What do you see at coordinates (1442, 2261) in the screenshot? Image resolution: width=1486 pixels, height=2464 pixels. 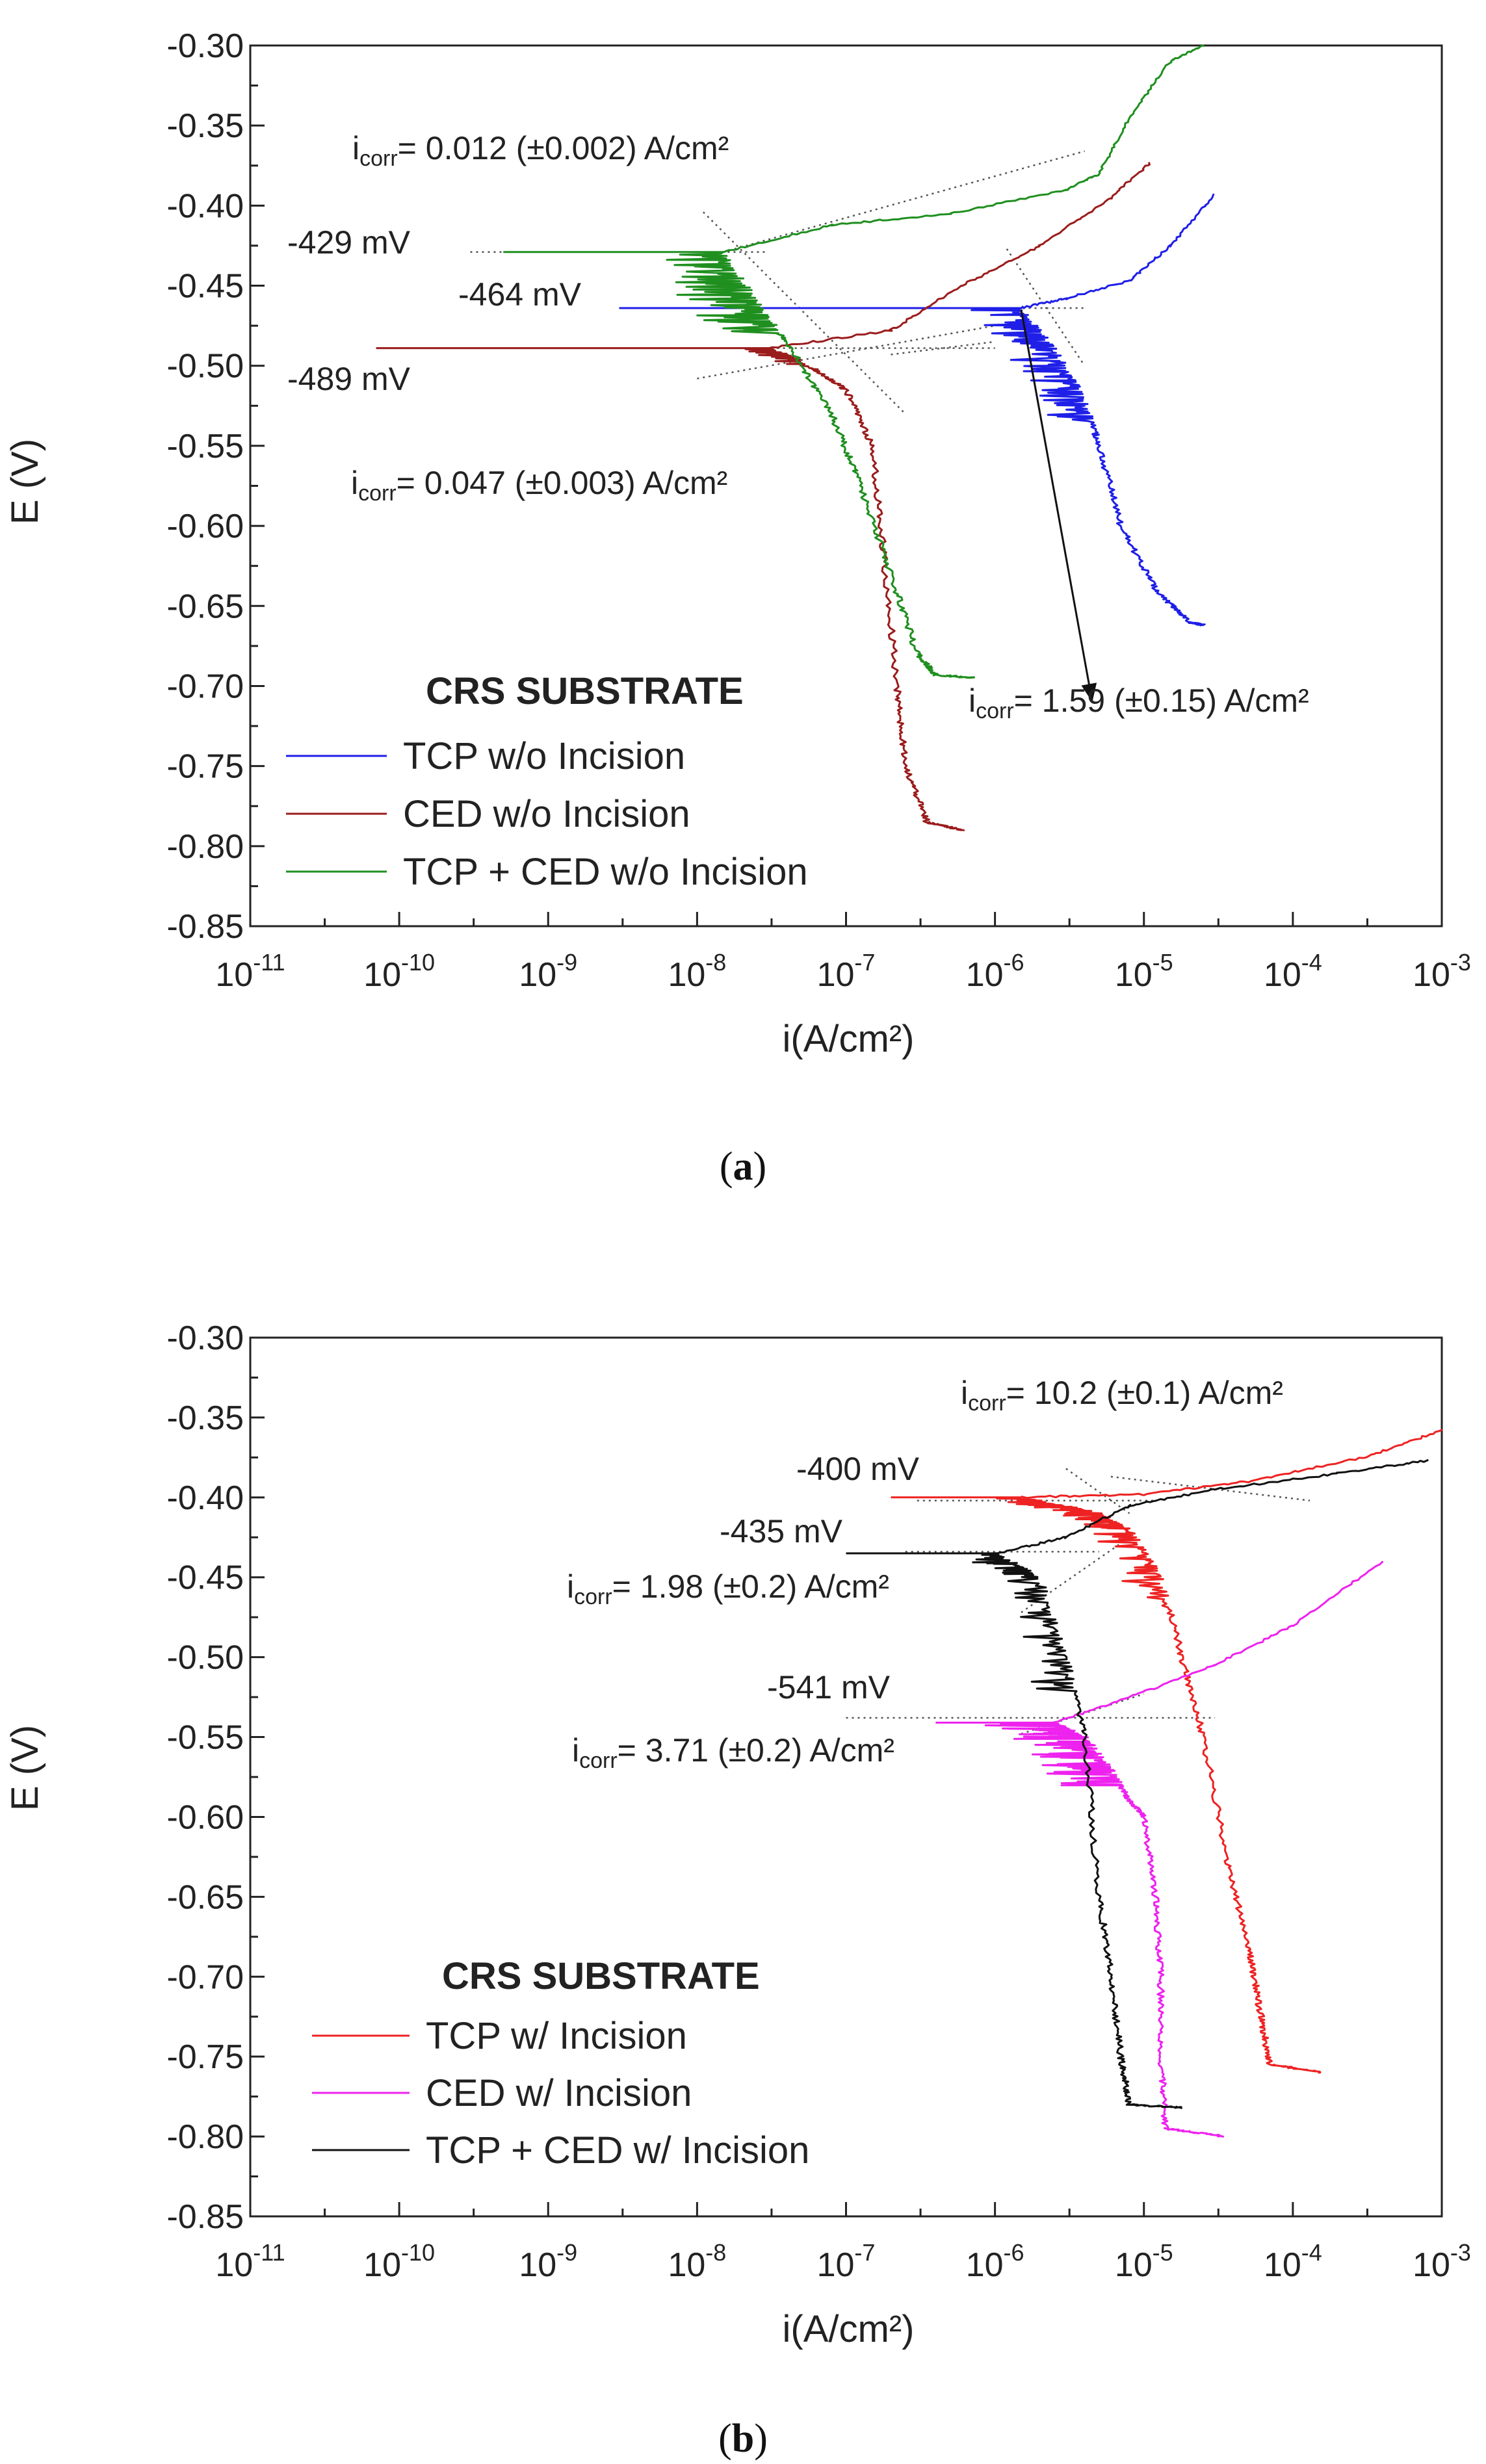 I see `x-tick-label-b-8: 10⁻³` at bounding box center [1442, 2261].